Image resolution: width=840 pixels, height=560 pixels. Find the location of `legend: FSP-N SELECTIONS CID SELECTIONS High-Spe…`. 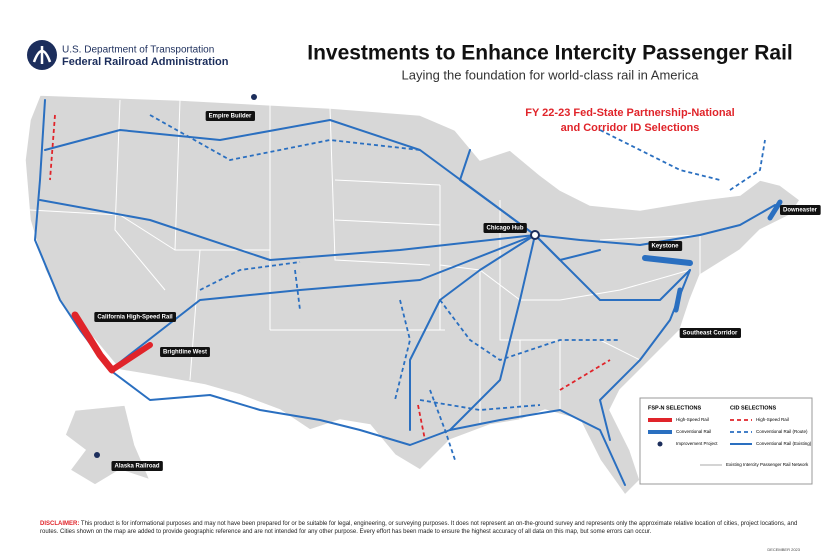

legend: FSP-N SELECTIONS CID SELECTIONS High-Spe… is located at coordinates (726, 441).